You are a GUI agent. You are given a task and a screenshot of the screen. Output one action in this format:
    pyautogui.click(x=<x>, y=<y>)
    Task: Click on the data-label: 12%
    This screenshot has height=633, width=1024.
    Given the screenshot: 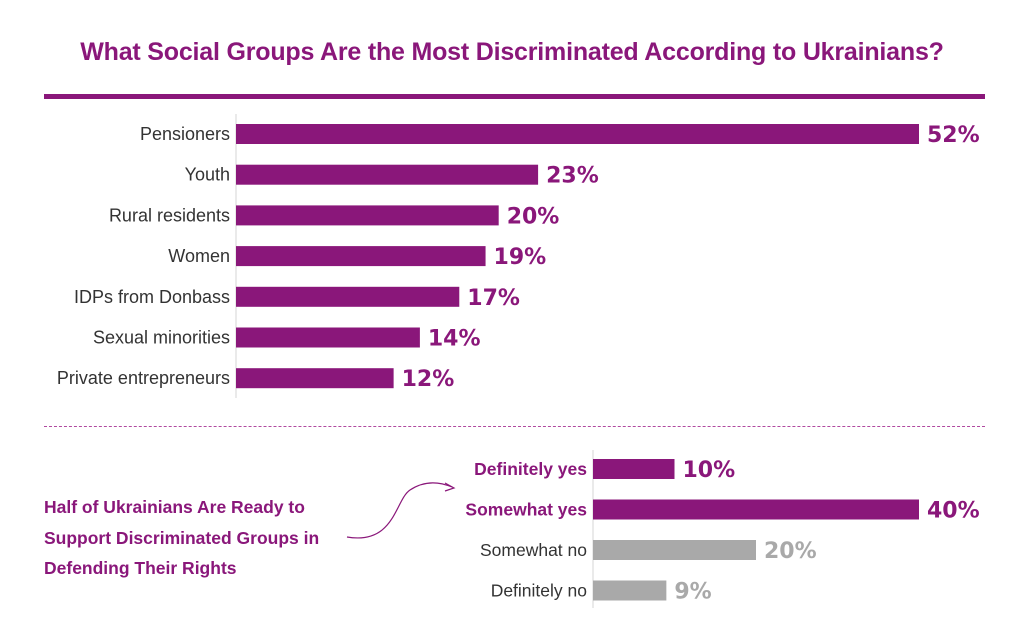 What is the action you would take?
    pyautogui.click(x=428, y=379)
    